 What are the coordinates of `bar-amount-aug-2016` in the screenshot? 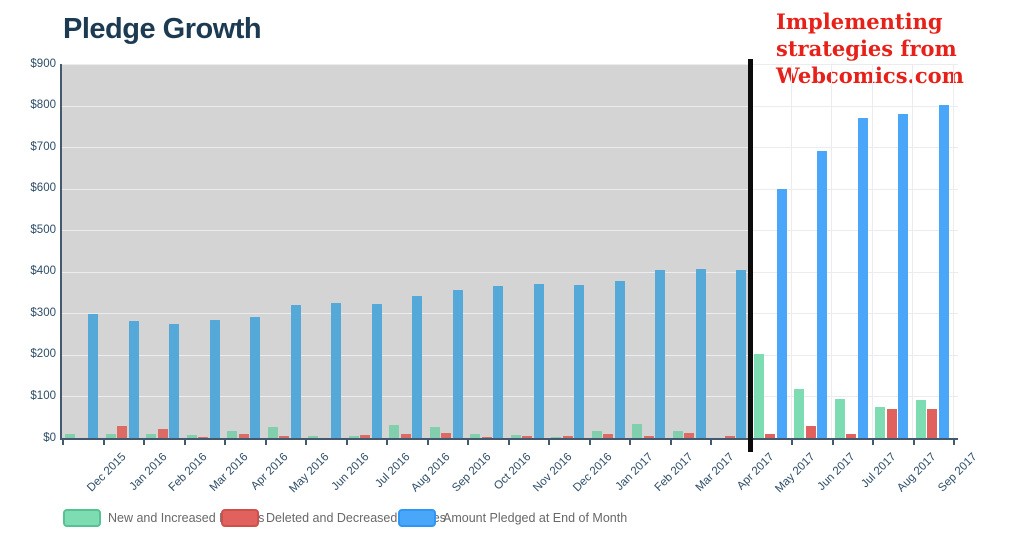 It's located at (417, 367).